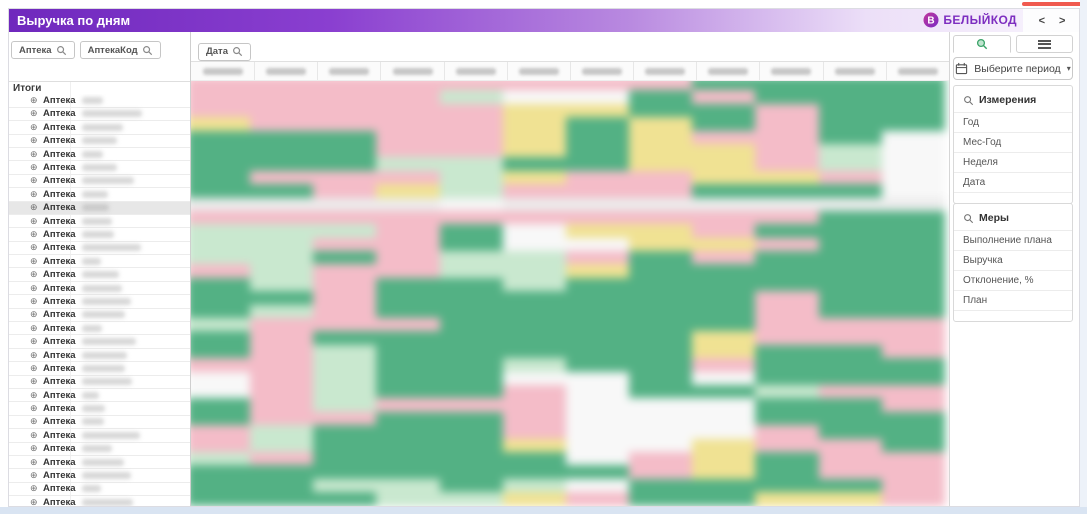 This screenshot has height=514, width=1087. What do you see at coordinates (570, 405) in the screenshot?
I see `pivot-row` at bounding box center [570, 405].